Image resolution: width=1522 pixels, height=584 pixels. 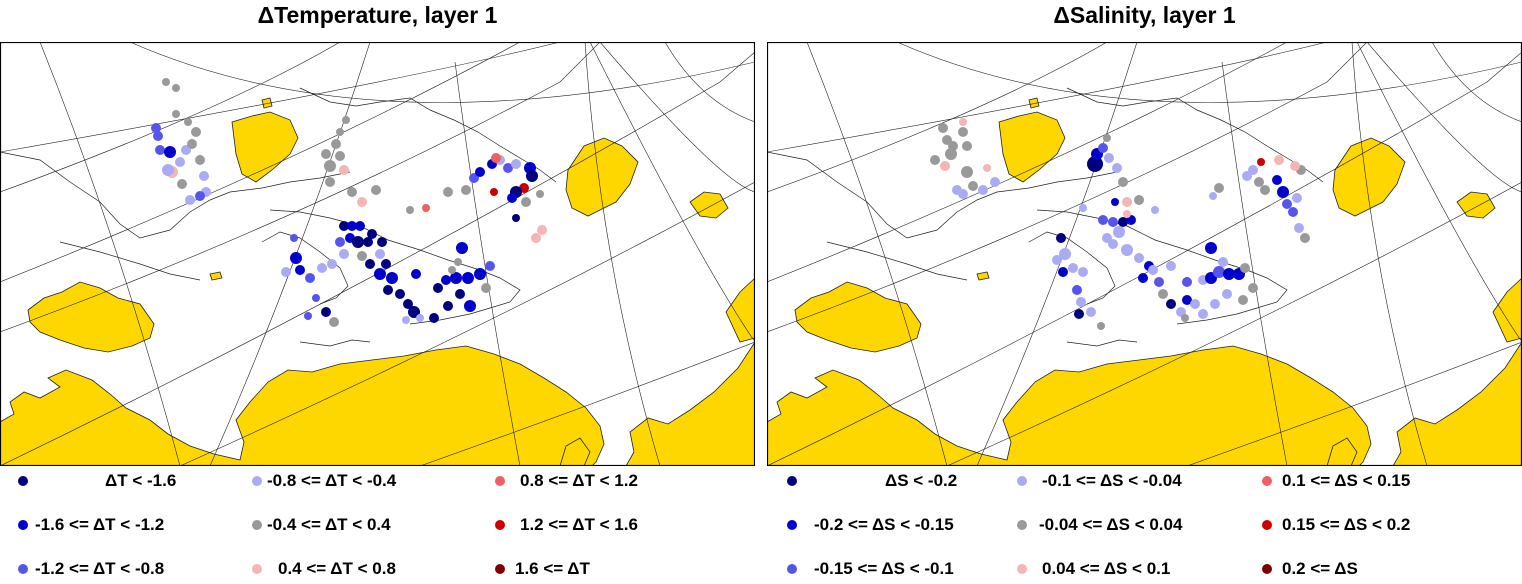 I want to click on legend-item: 0.15 <= ΔS < 0.2, so click(x=1387, y=525).